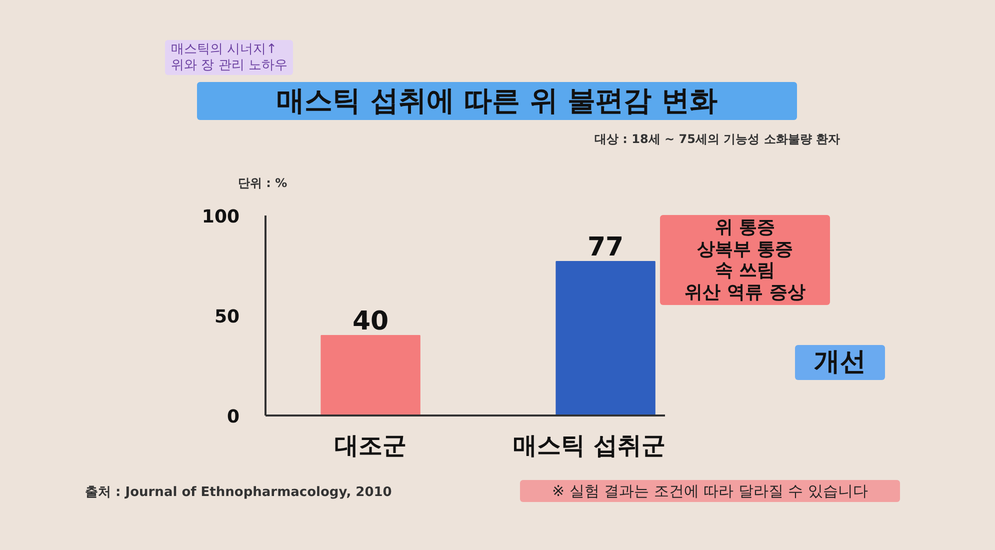 The width and height of the screenshot is (995, 550). I want to click on text: 개선, so click(840, 362).